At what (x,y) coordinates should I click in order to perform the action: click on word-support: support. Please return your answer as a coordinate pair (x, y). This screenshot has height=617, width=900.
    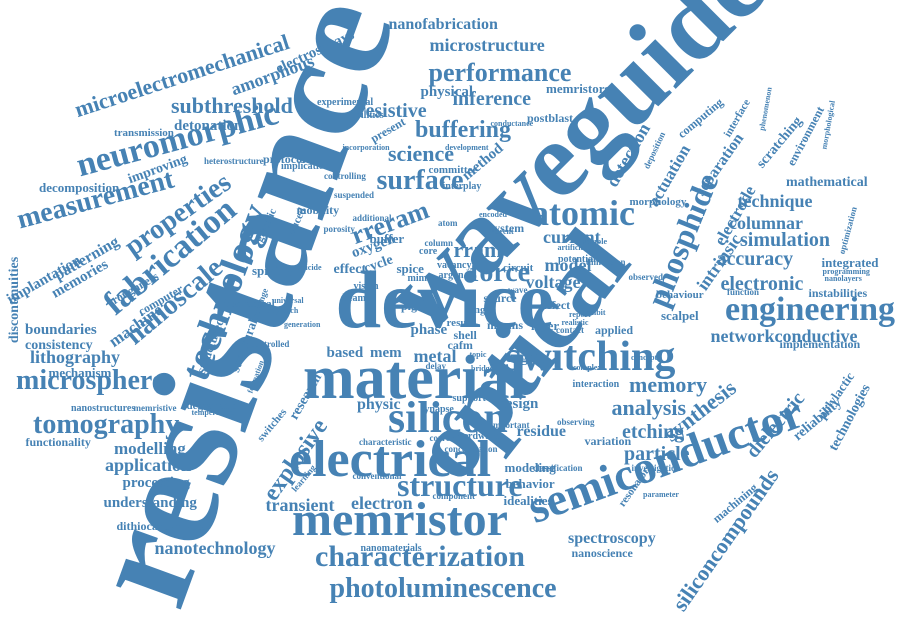
    Looking at the image, I should click on (469, 398).